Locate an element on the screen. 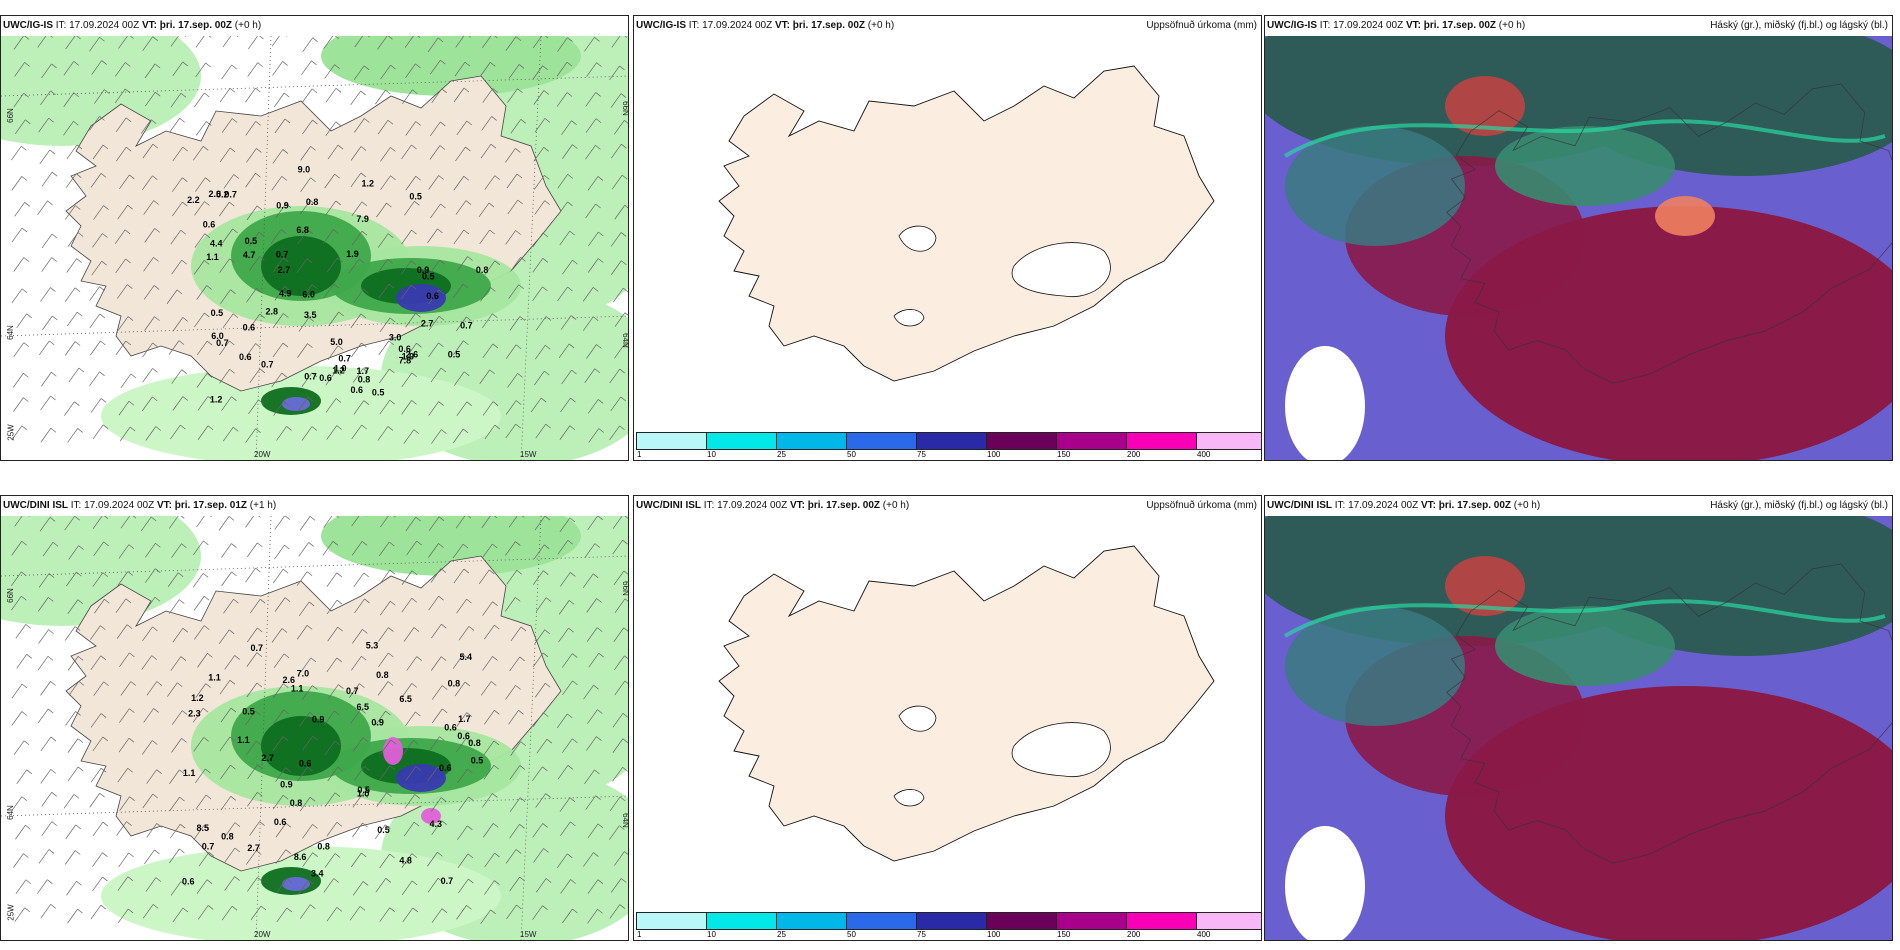  cloud-cover-map is located at coordinates (1578, 248).